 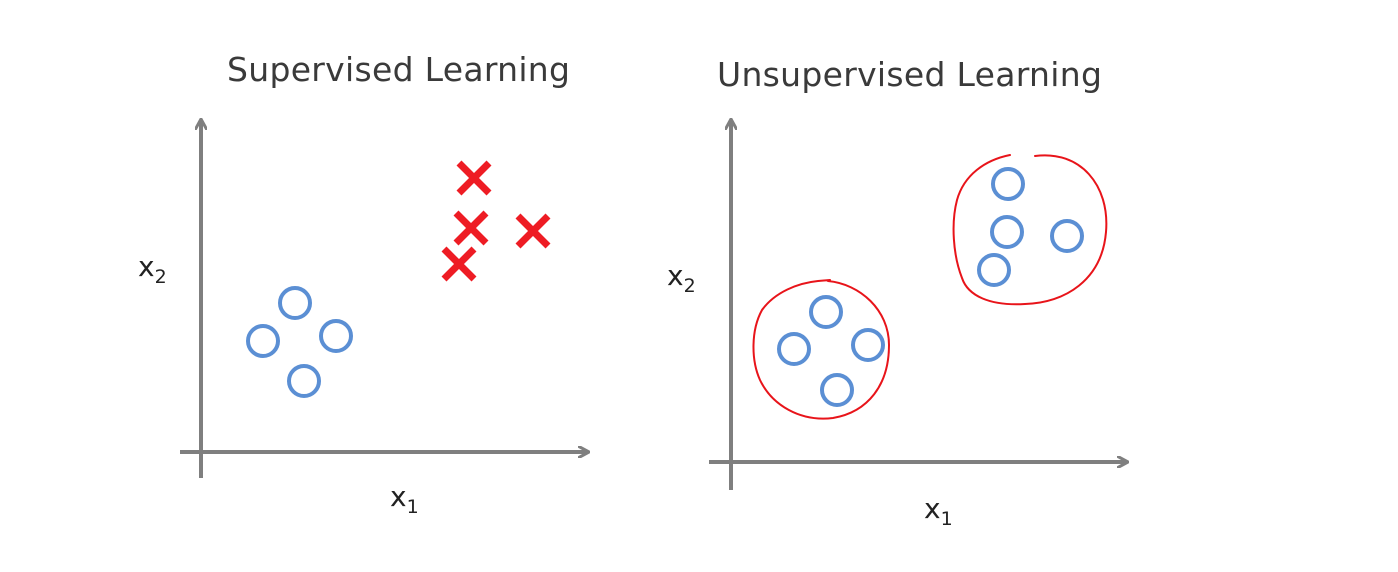 What do you see at coordinates (821, 349) in the screenshot?
I see `cluster-outline-lower` at bounding box center [821, 349].